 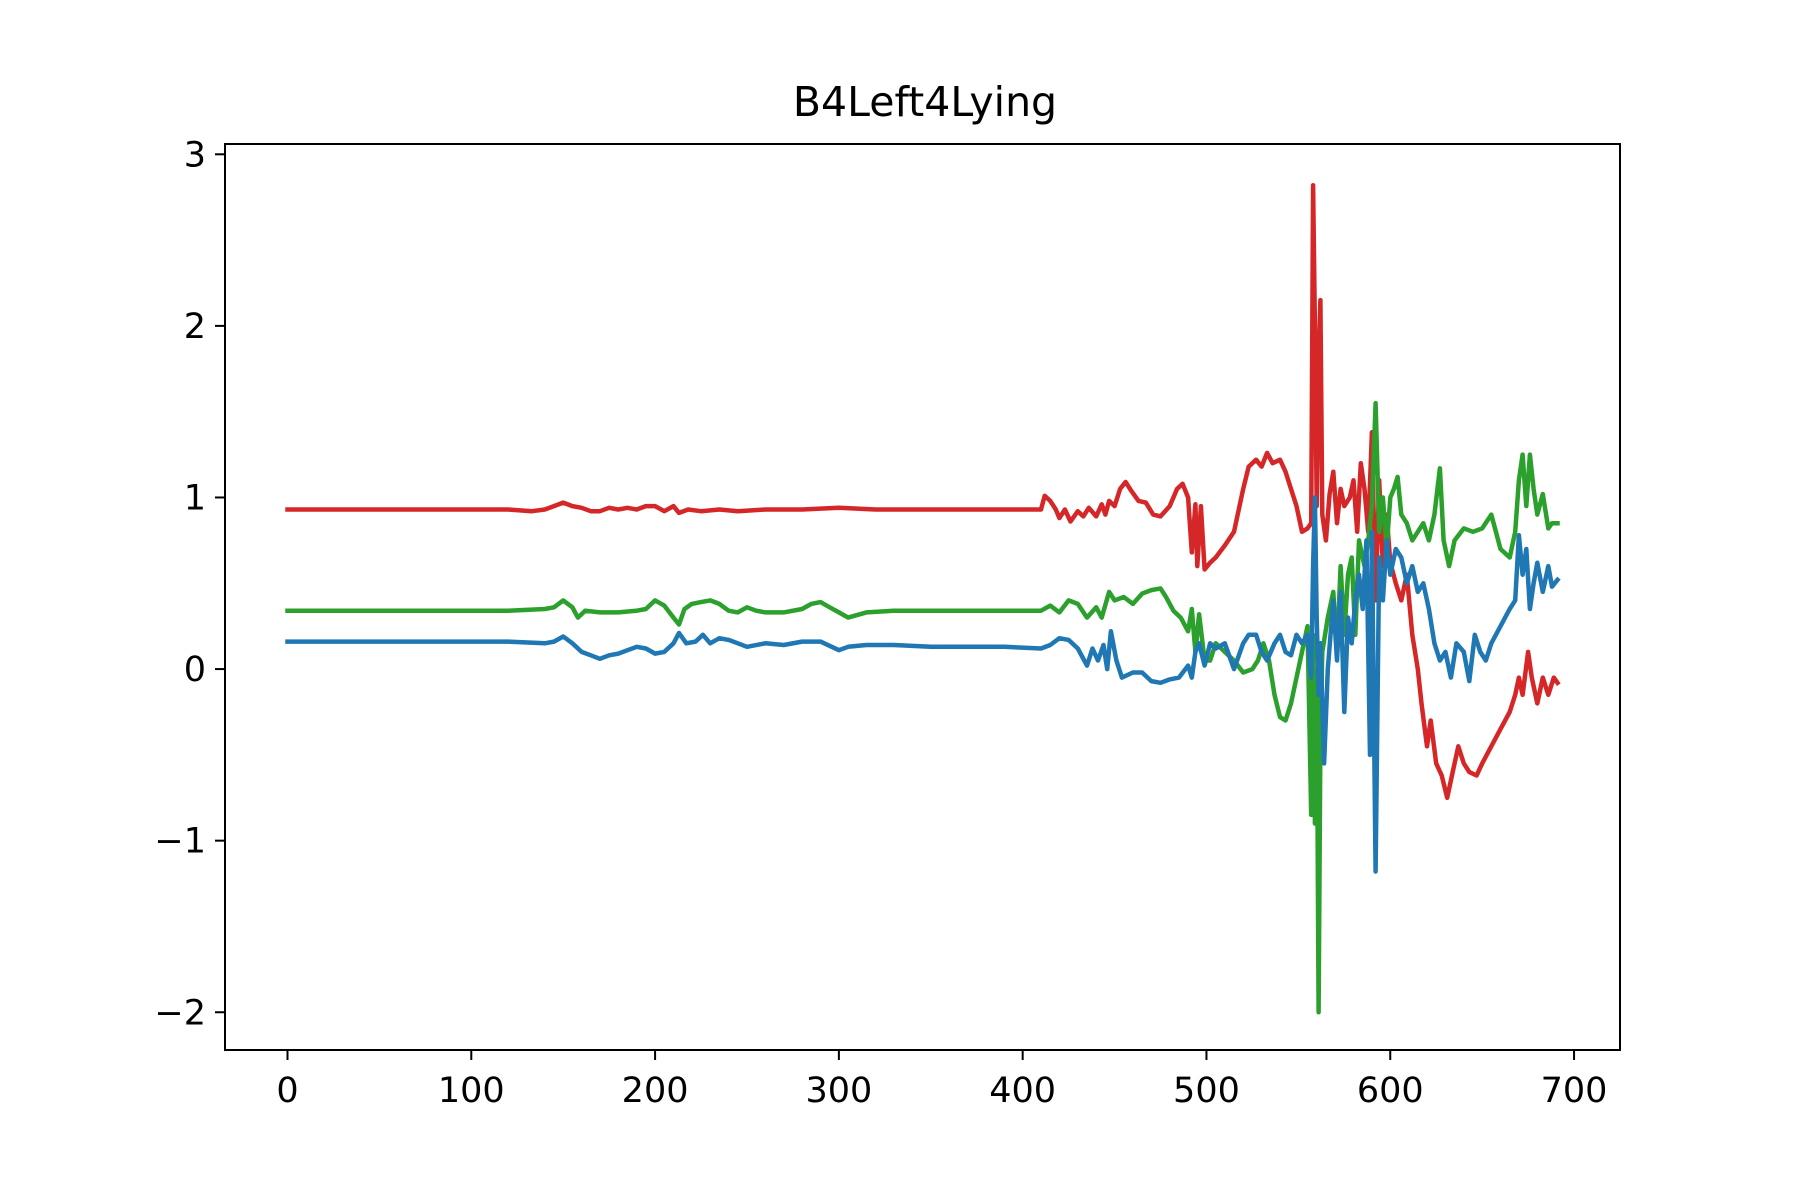 What do you see at coordinates (655, 1091) in the screenshot?
I see `x-tick-label: 200` at bounding box center [655, 1091].